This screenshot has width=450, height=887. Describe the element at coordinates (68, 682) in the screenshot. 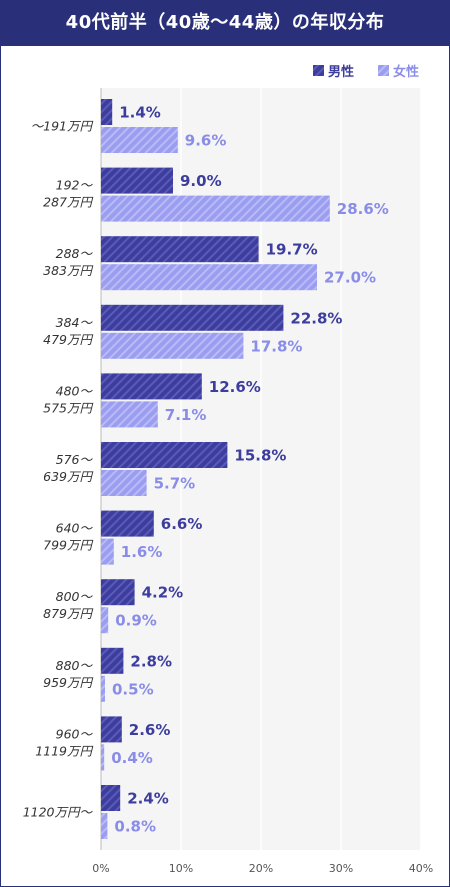

I see `category-label-line: 959万円` at that location.